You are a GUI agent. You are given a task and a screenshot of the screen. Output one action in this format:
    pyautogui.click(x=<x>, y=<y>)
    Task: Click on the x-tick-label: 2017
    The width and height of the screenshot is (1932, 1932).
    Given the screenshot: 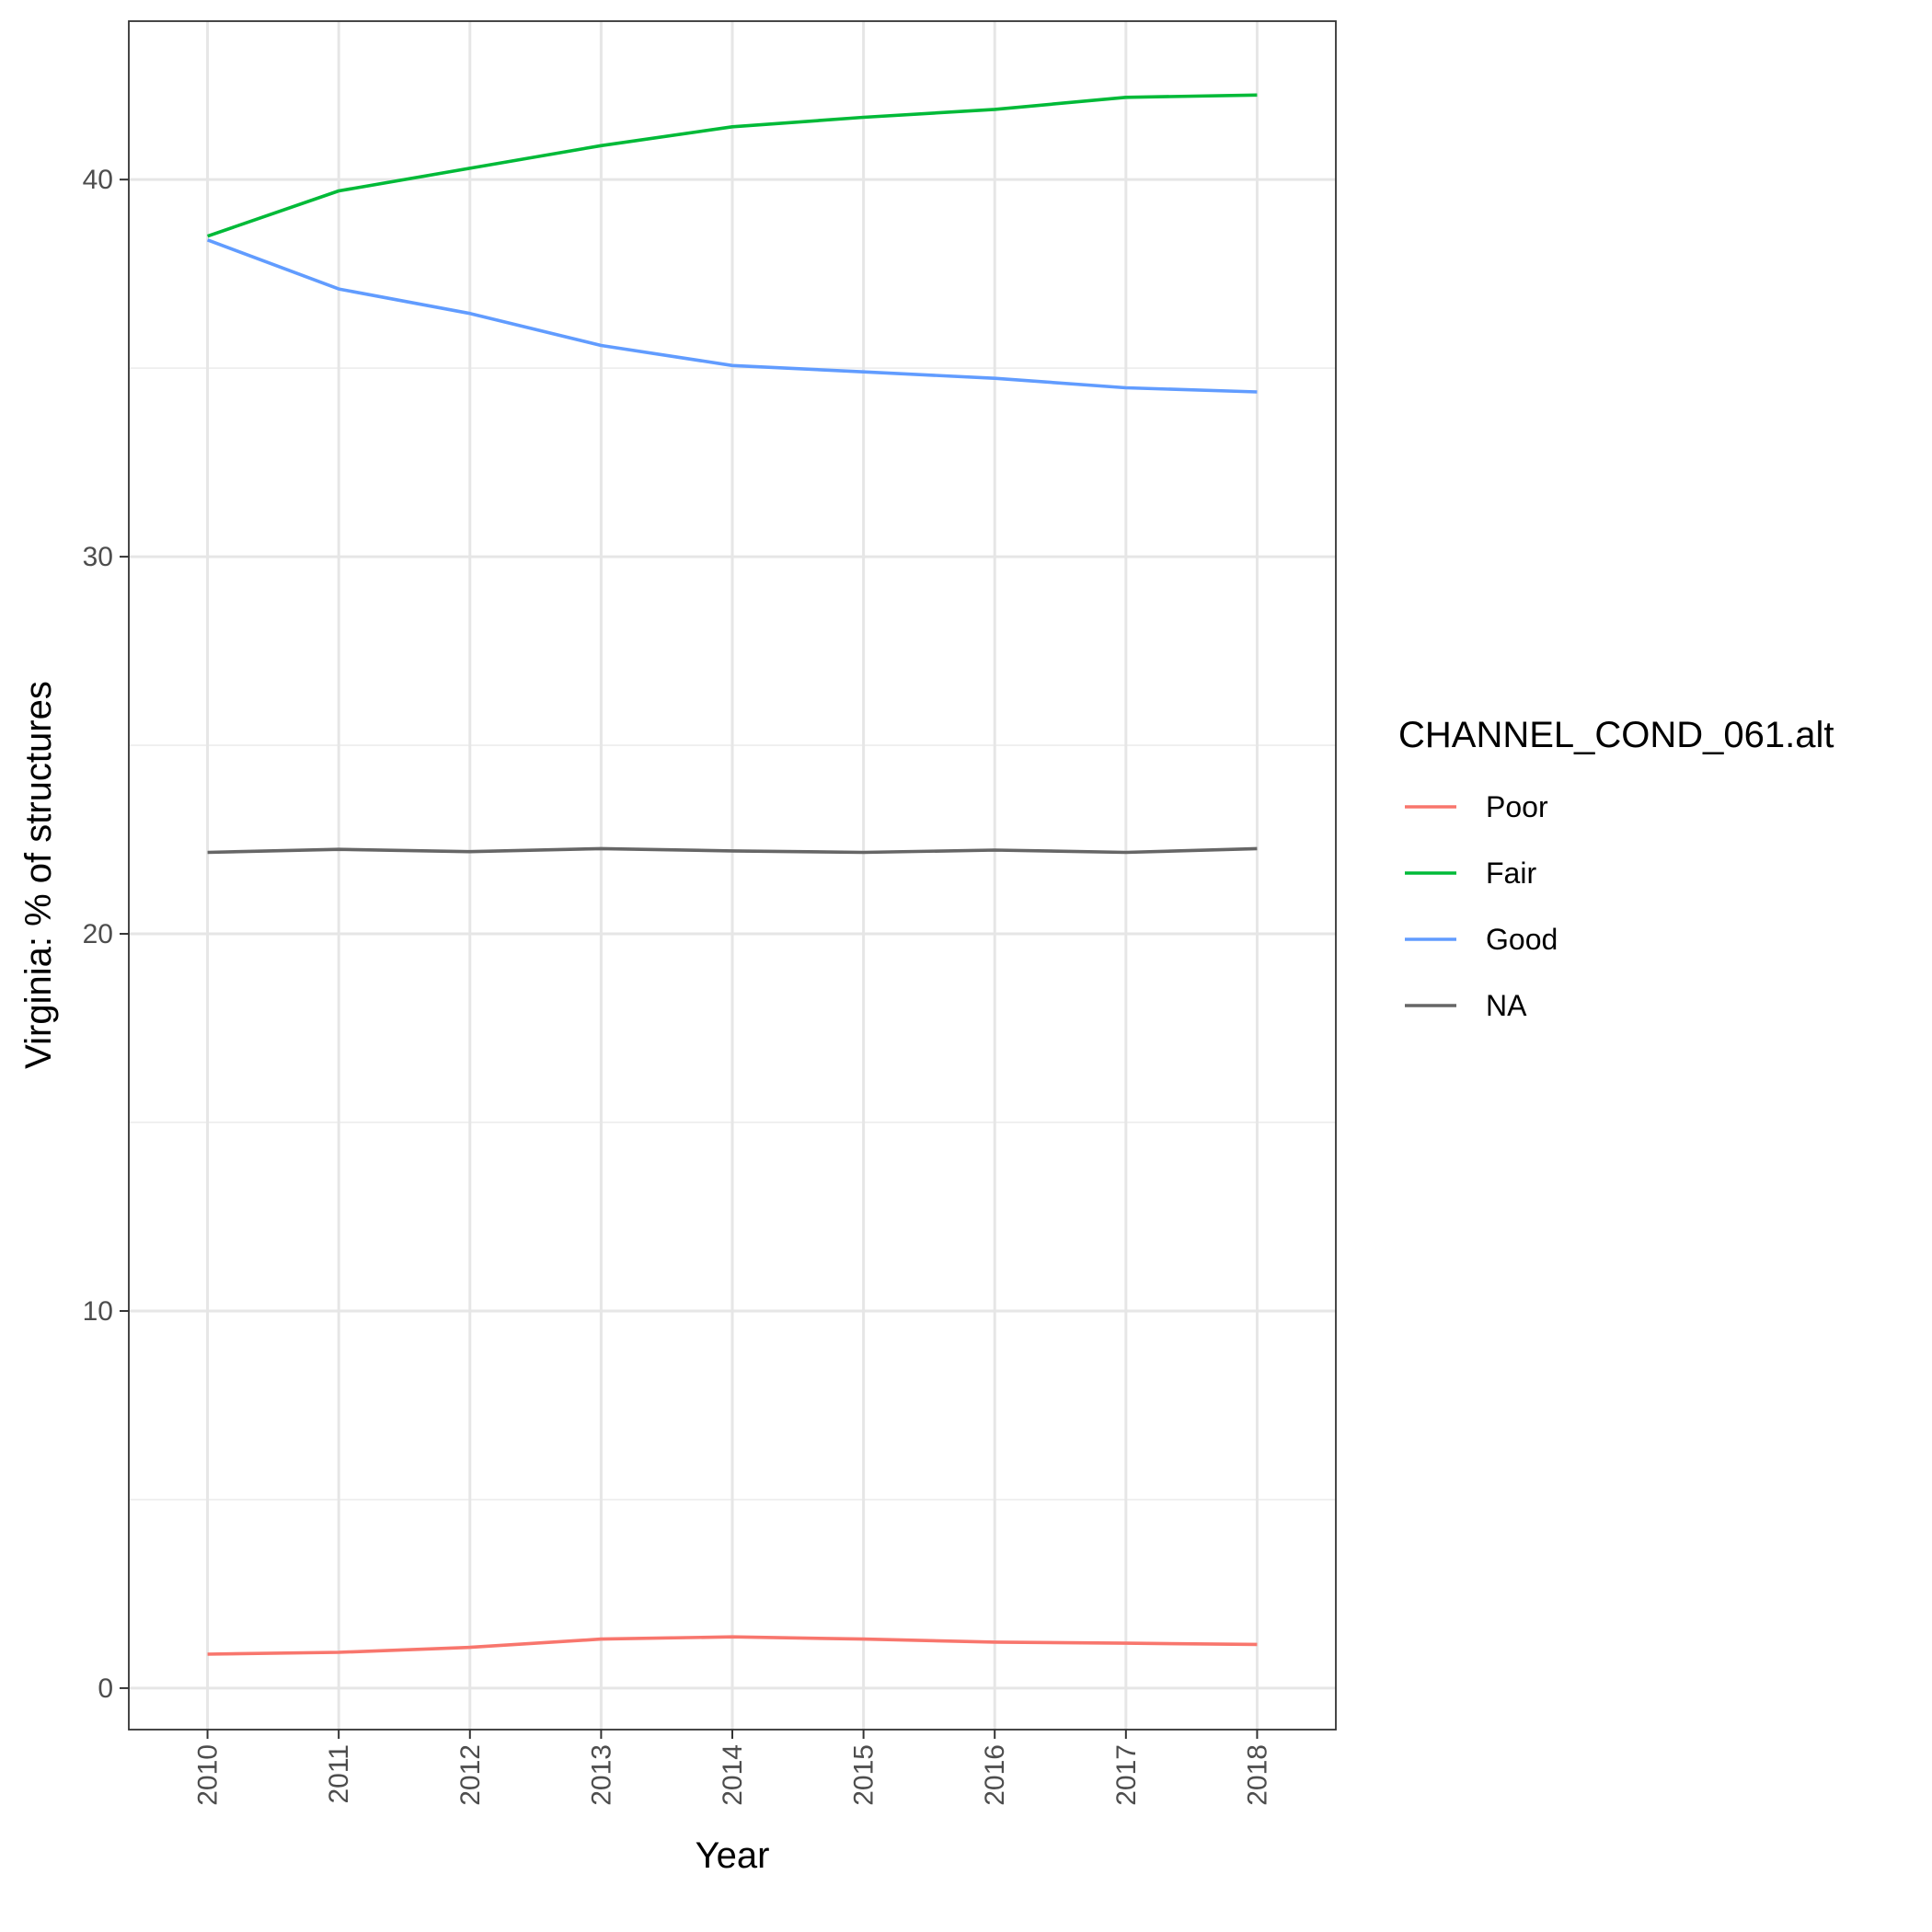 What is the action you would take?
    pyautogui.click(x=1126, y=1775)
    